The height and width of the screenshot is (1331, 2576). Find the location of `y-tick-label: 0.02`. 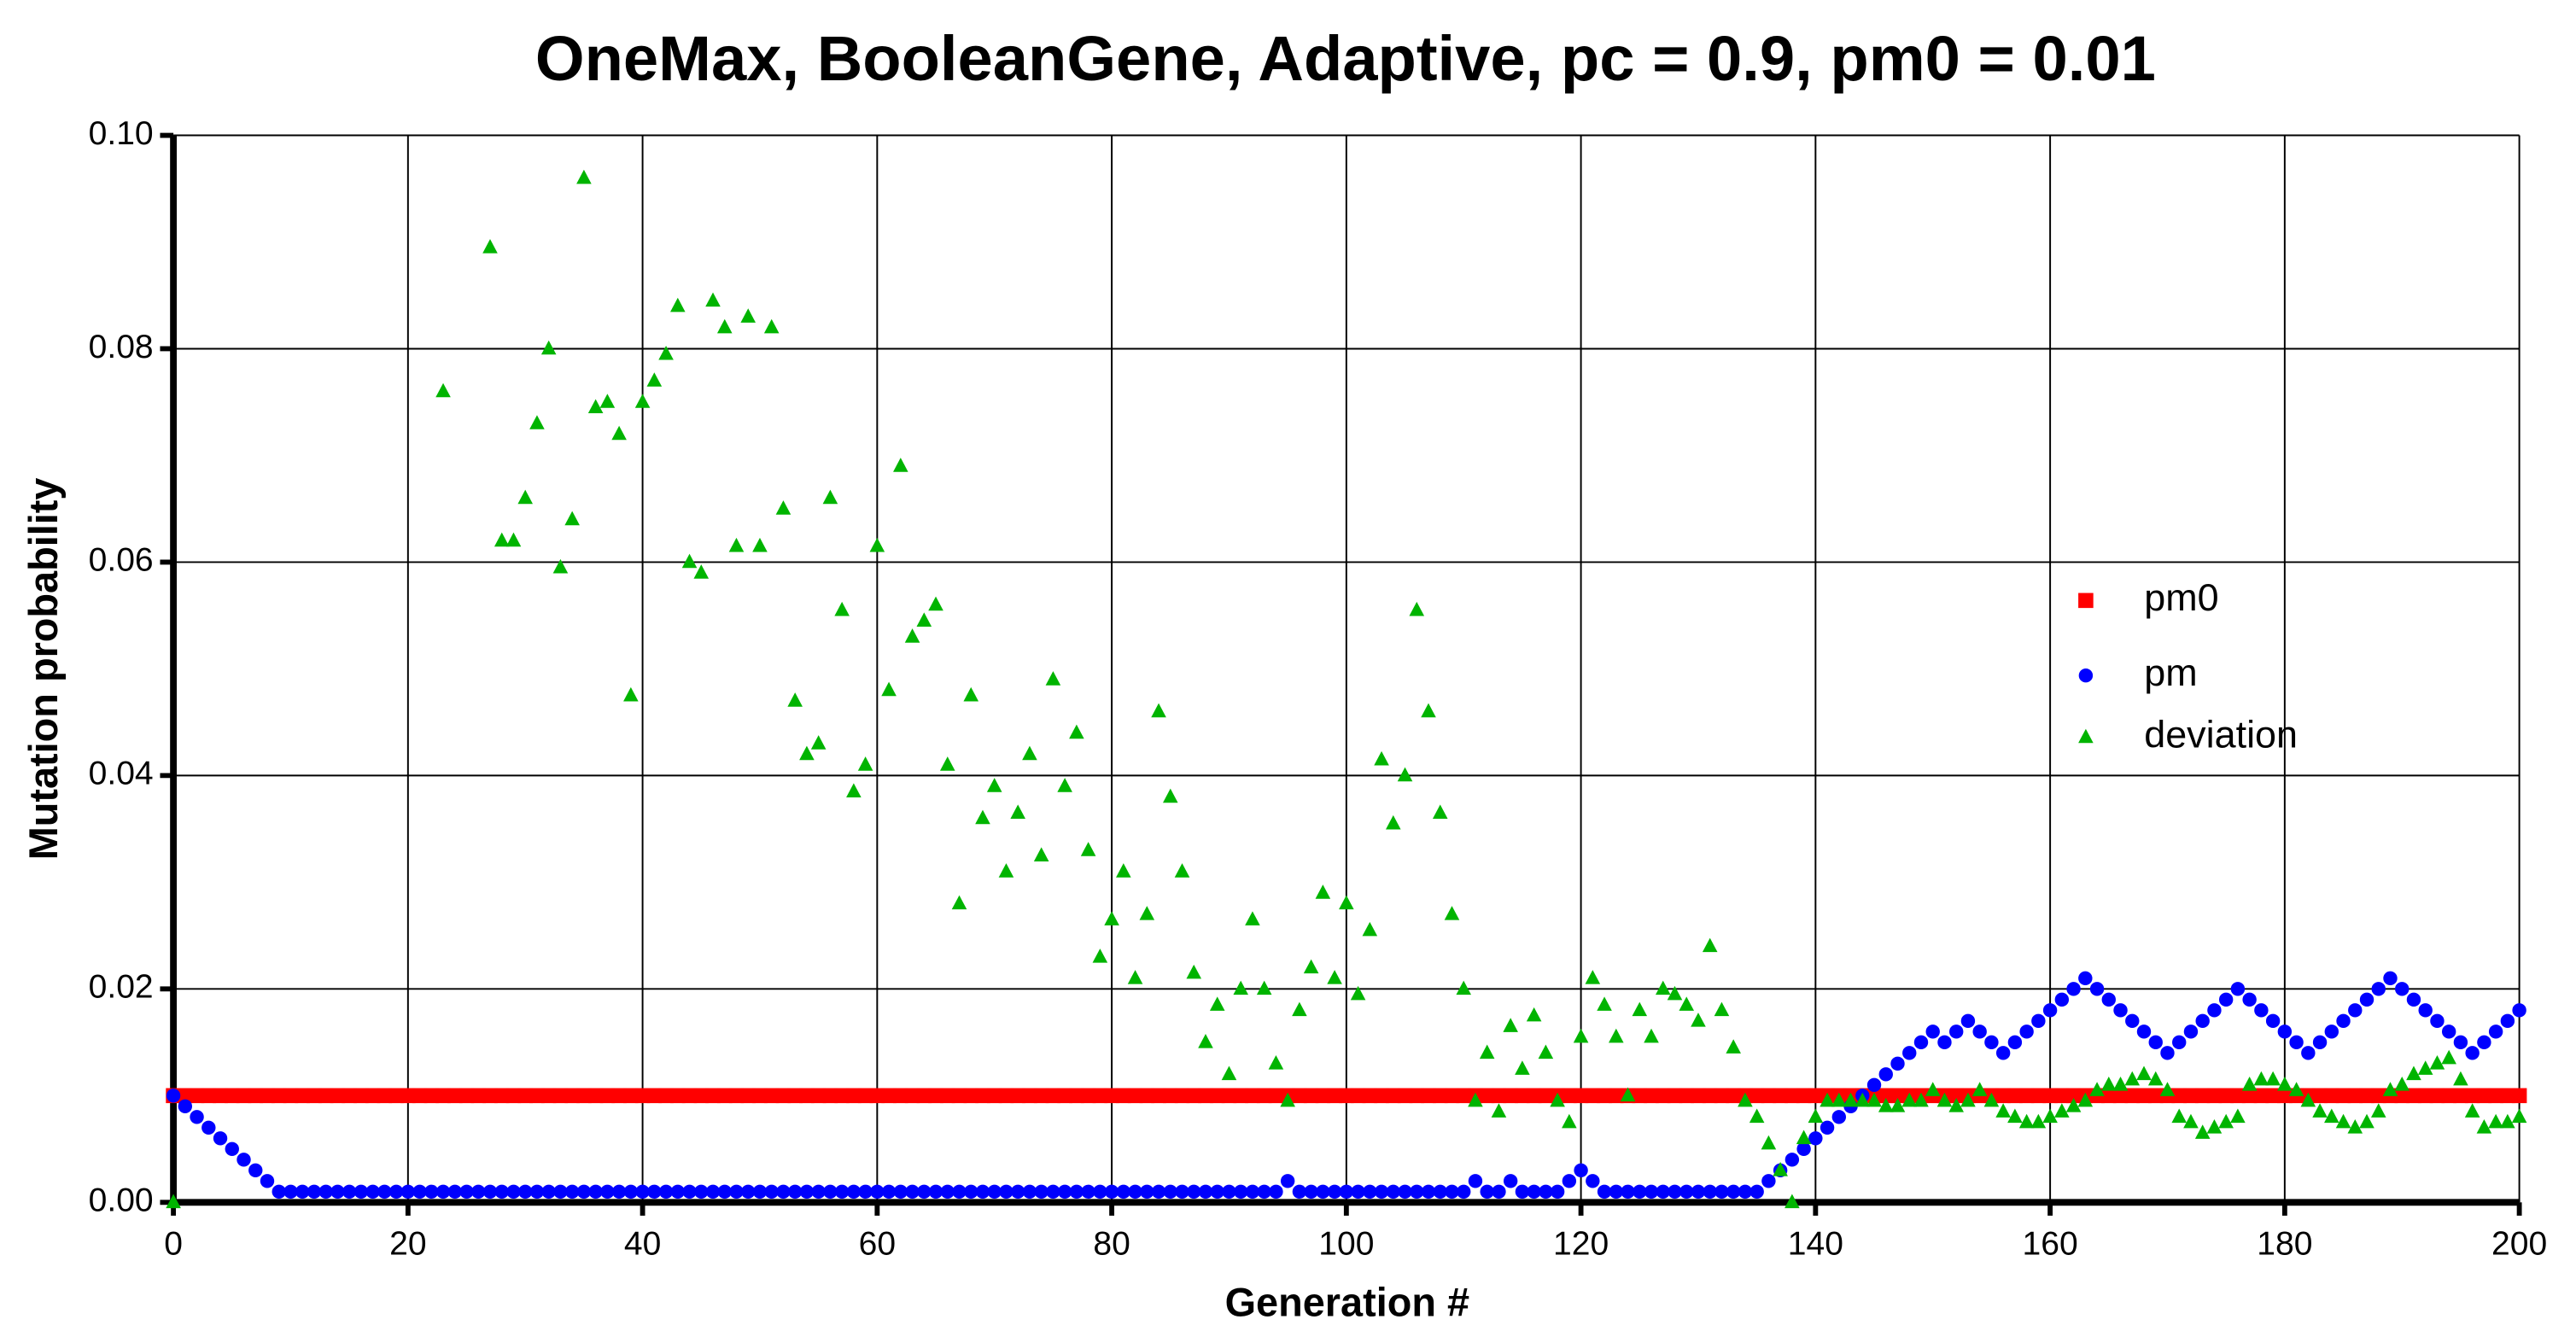

y-tick-label: 0.02 is located at coordinates (121, 988).